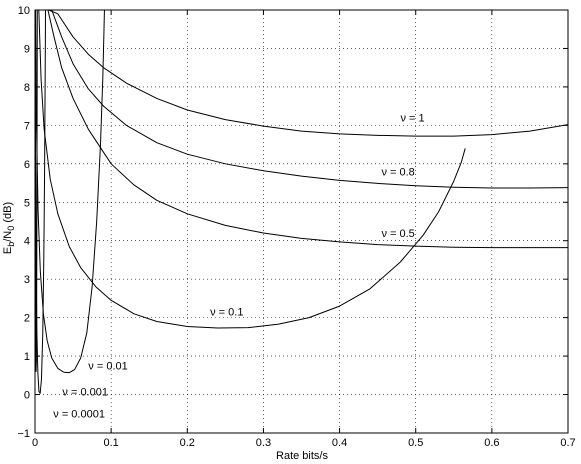  I want to click on x-tick-label: 0.2, so click(187, 443).